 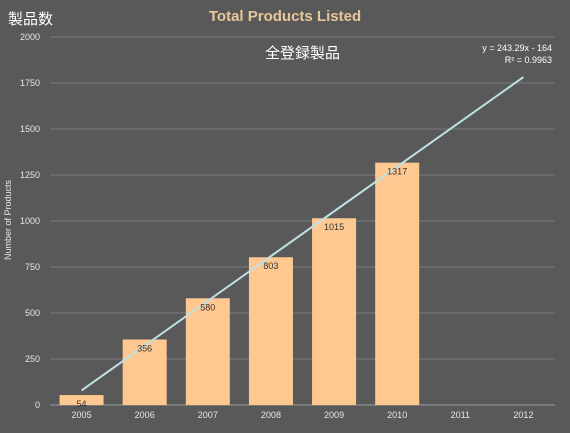 What do you see at coordinates (30, 175) in the screenshot?
I see `y-tick-label: 1250` at bounding box center [30, 175].